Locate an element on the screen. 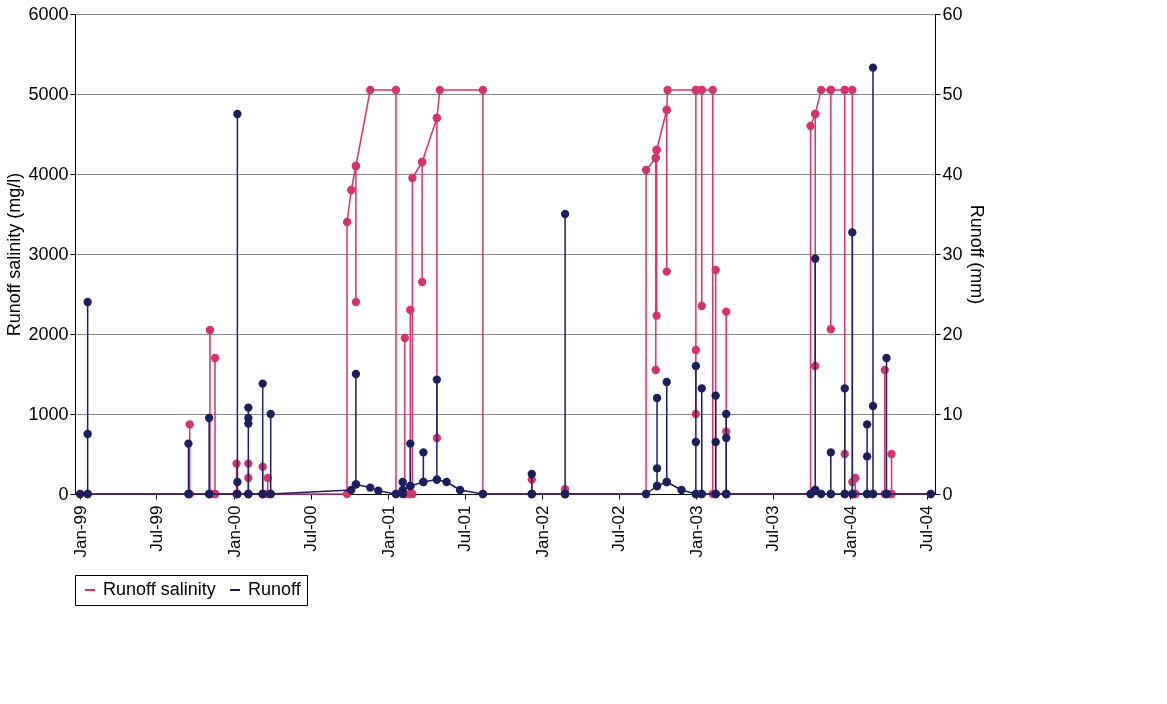  x-tick-label: Jan-01 is located at coordinates (388, 531).